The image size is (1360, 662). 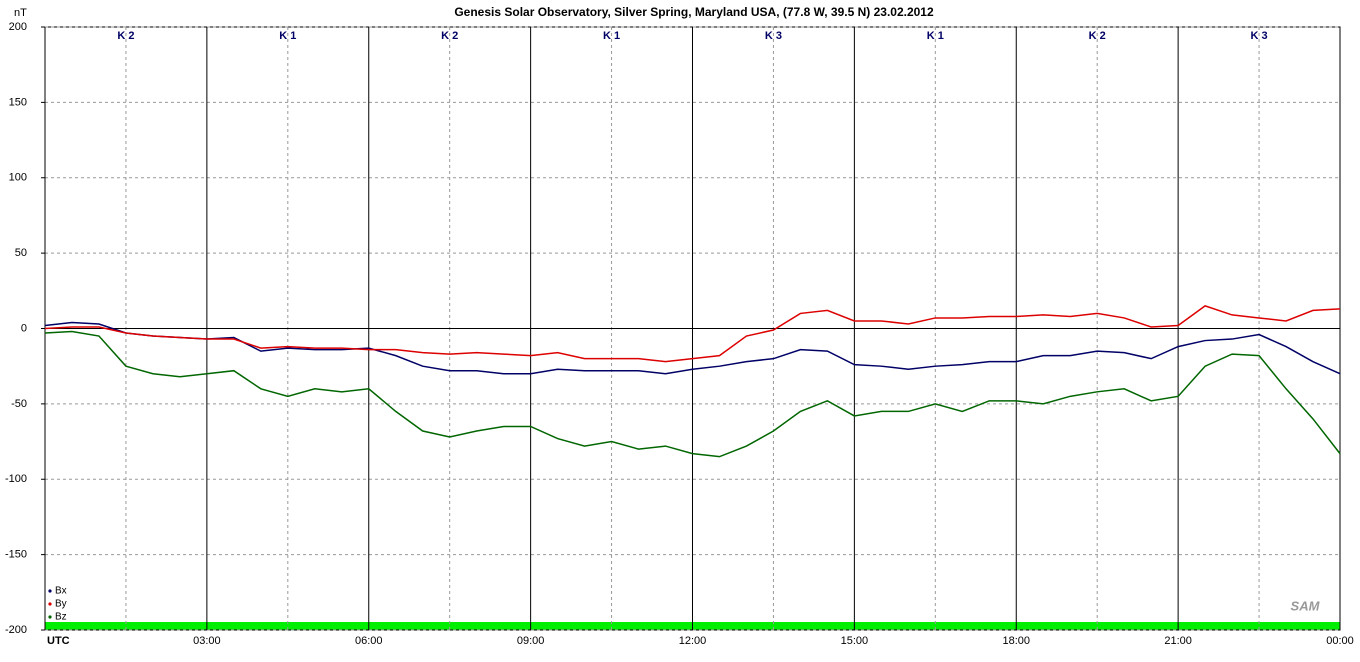 What do you see at coordinates (16, 479) in the screenshot?
I see `y-tick-label: -100` at bounding box center [16, 479].